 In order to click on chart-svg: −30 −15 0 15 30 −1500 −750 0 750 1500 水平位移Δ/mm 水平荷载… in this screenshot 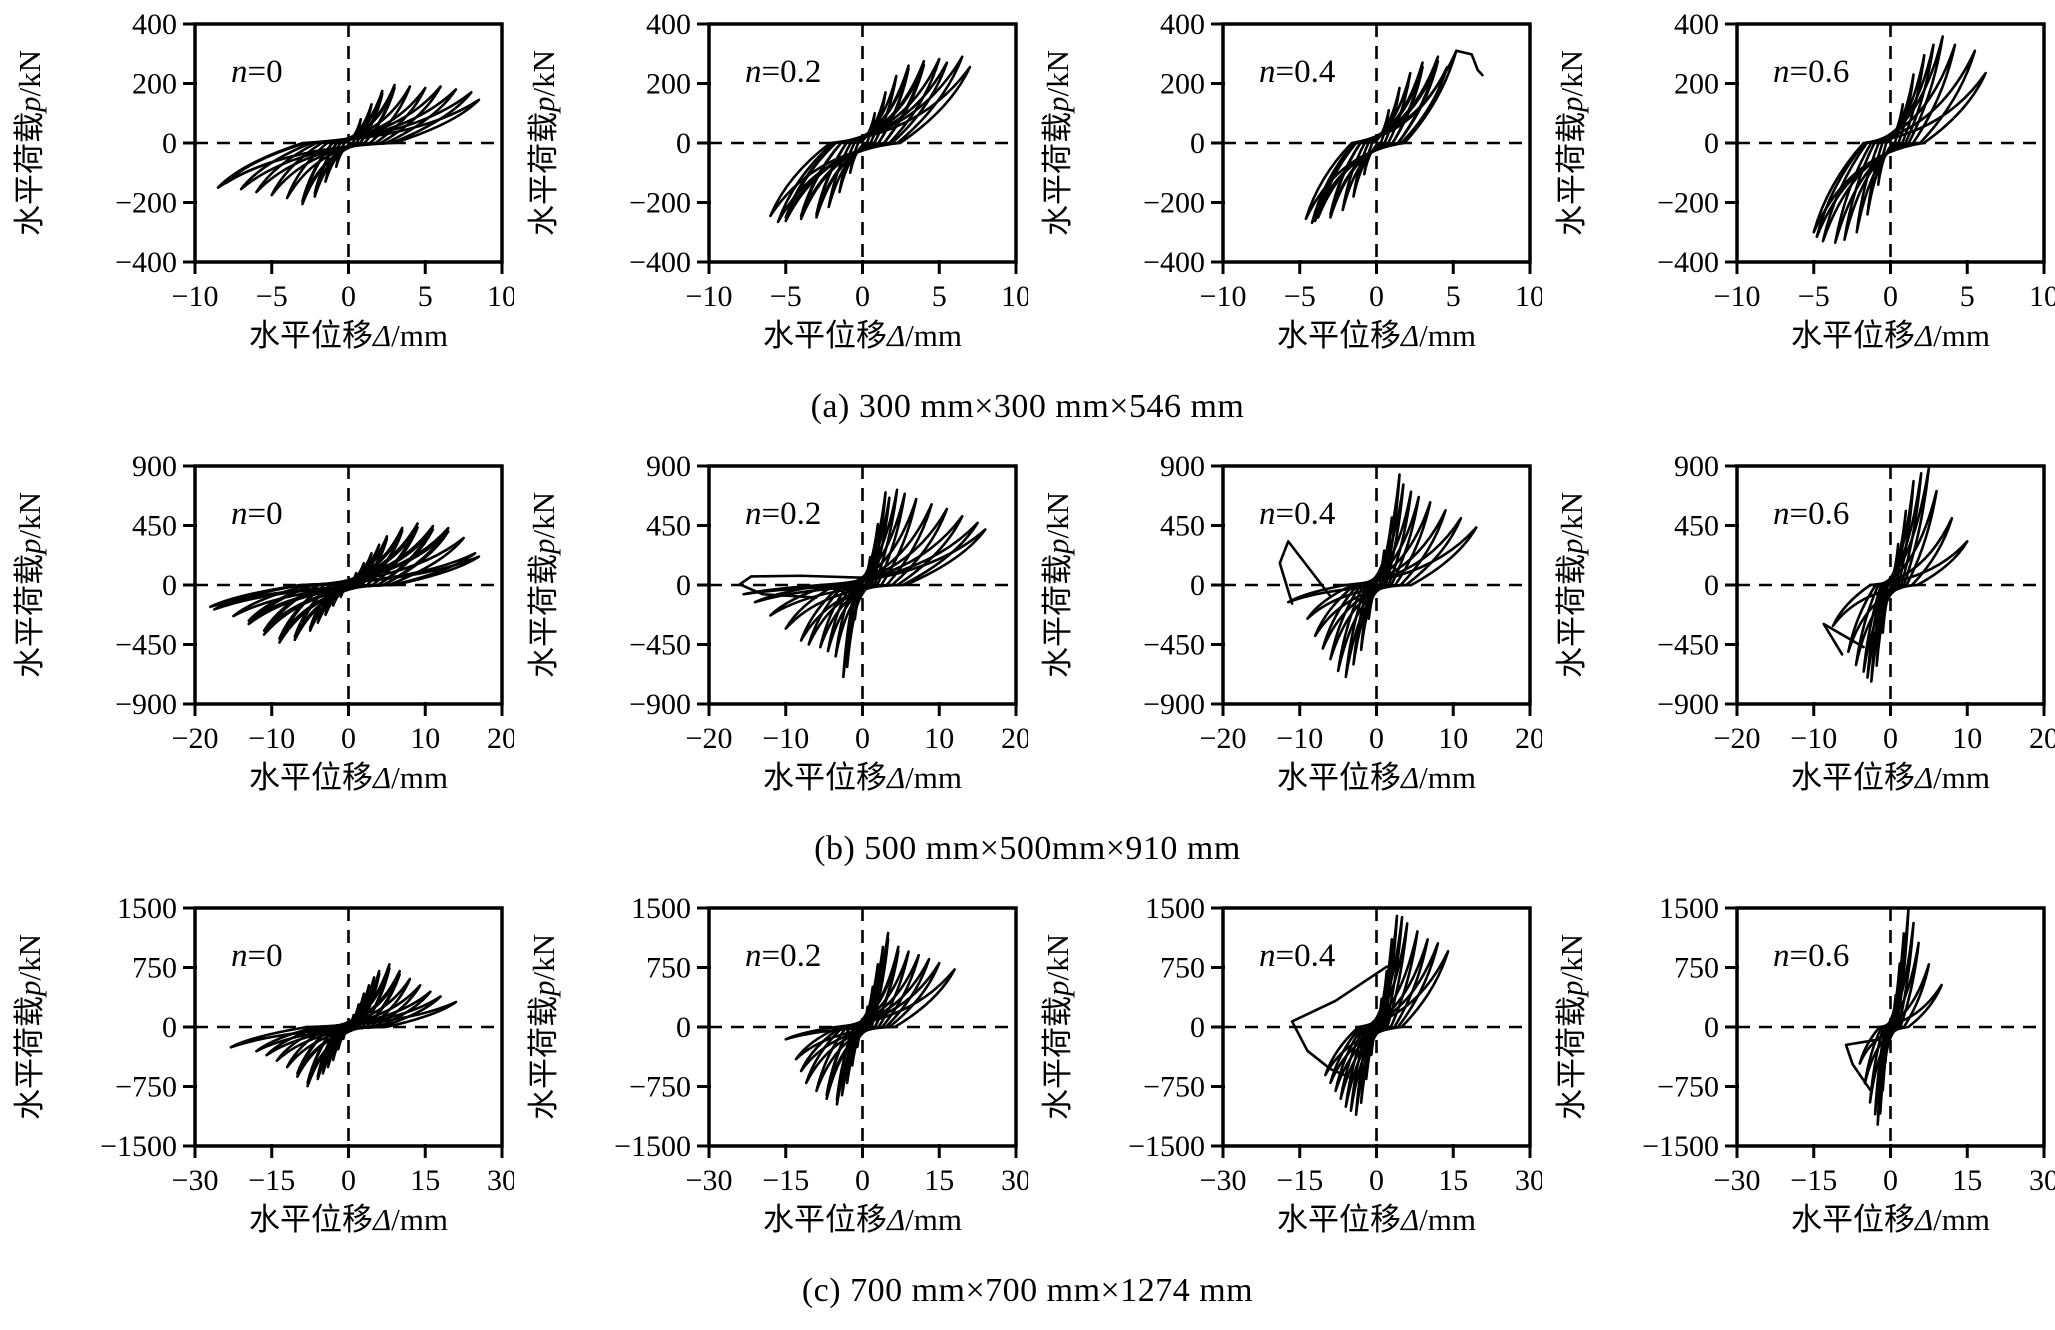, I will do `click(1291, 1064)`.